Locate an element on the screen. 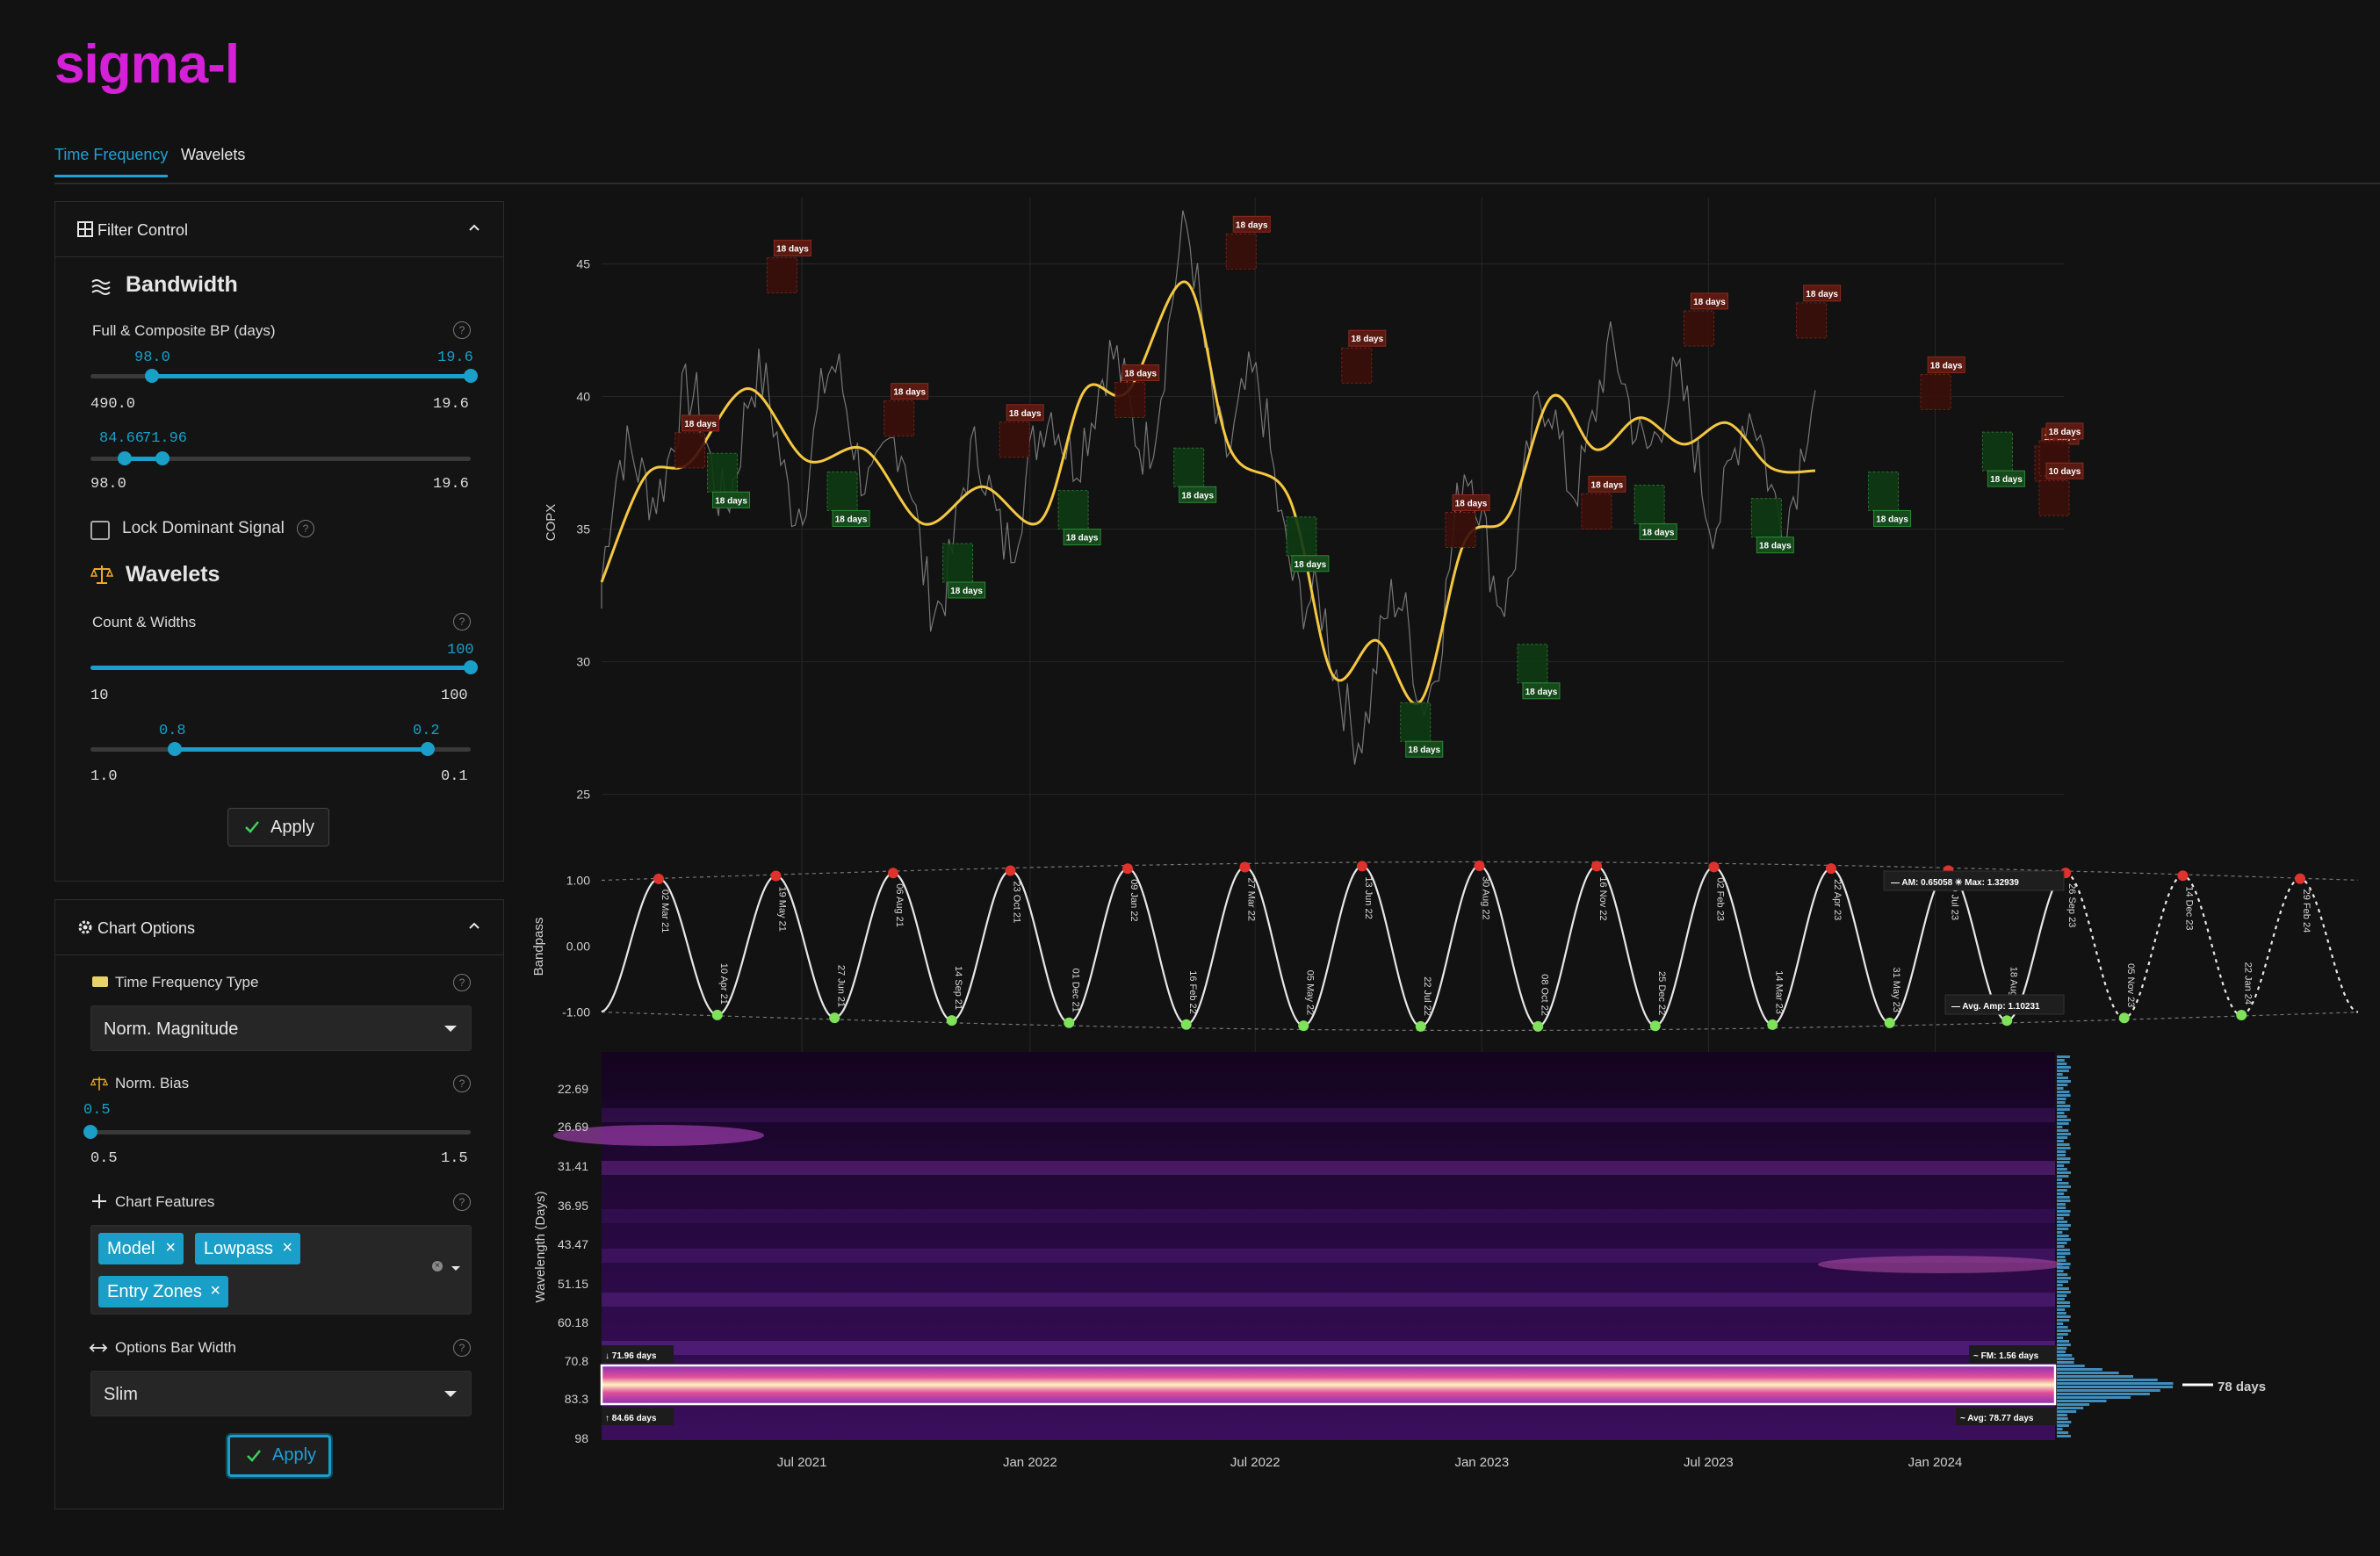  extrema-date-label: 23 Oct 21 is located at coordinates (1017, 903).